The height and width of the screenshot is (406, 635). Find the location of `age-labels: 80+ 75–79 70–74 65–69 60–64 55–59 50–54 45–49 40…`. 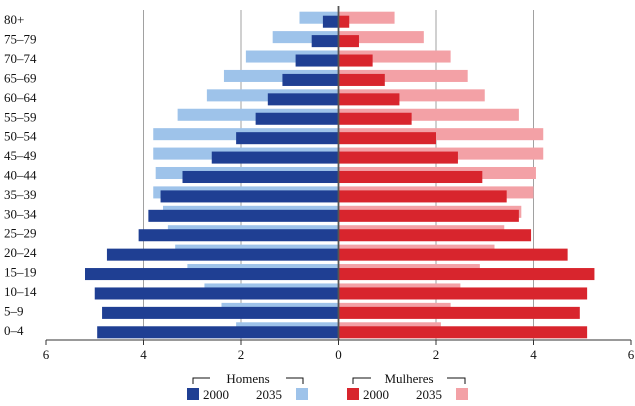

age-labels: 80+ 75–79 70–74 65–69 60–64 55–59 50–54 45–49 40… is located at coordinates (20, 175).